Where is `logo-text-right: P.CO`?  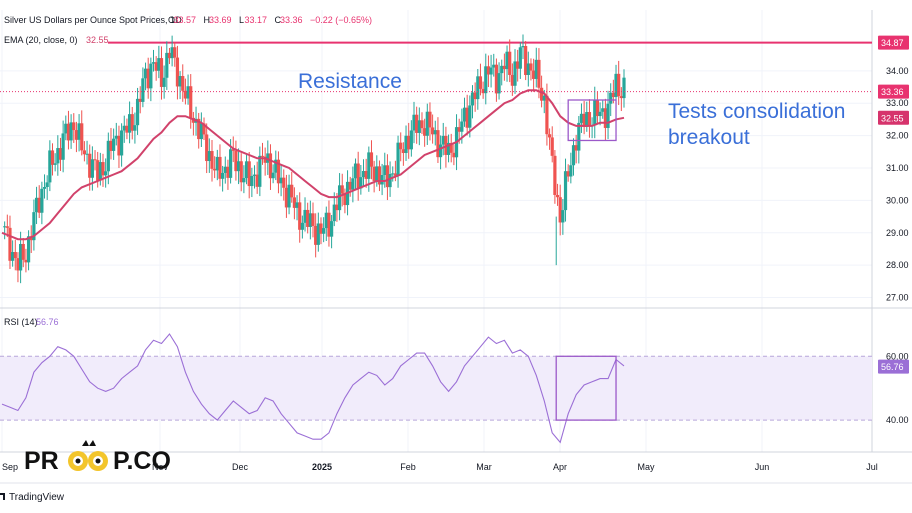
logo-text-right: P.CO is located at coordinates (142, 461).